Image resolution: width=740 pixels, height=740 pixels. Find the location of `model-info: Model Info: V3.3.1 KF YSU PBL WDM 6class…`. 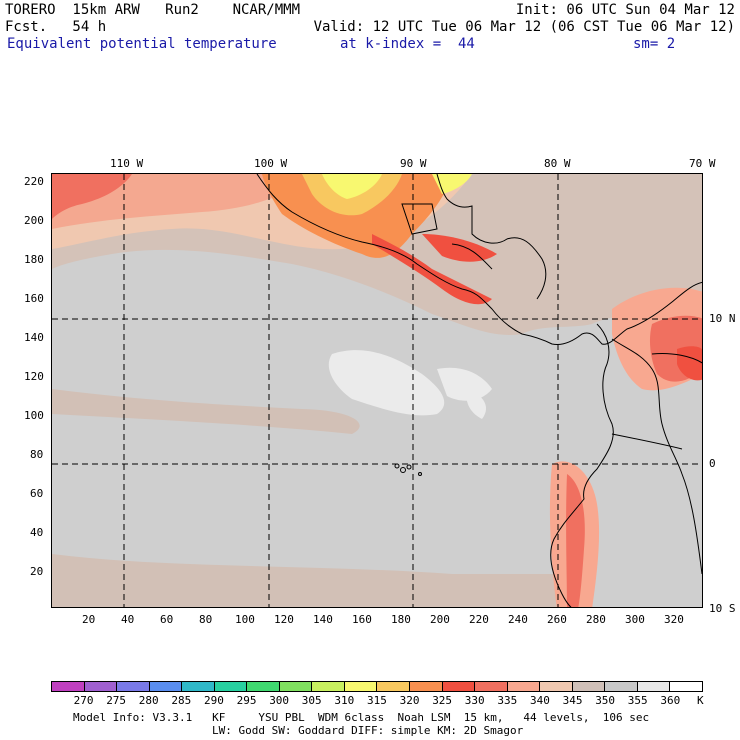

model-info: Model Info: V3.3.1 KF YSU PBL WDM 6class… is located at coordinates (361, 717).